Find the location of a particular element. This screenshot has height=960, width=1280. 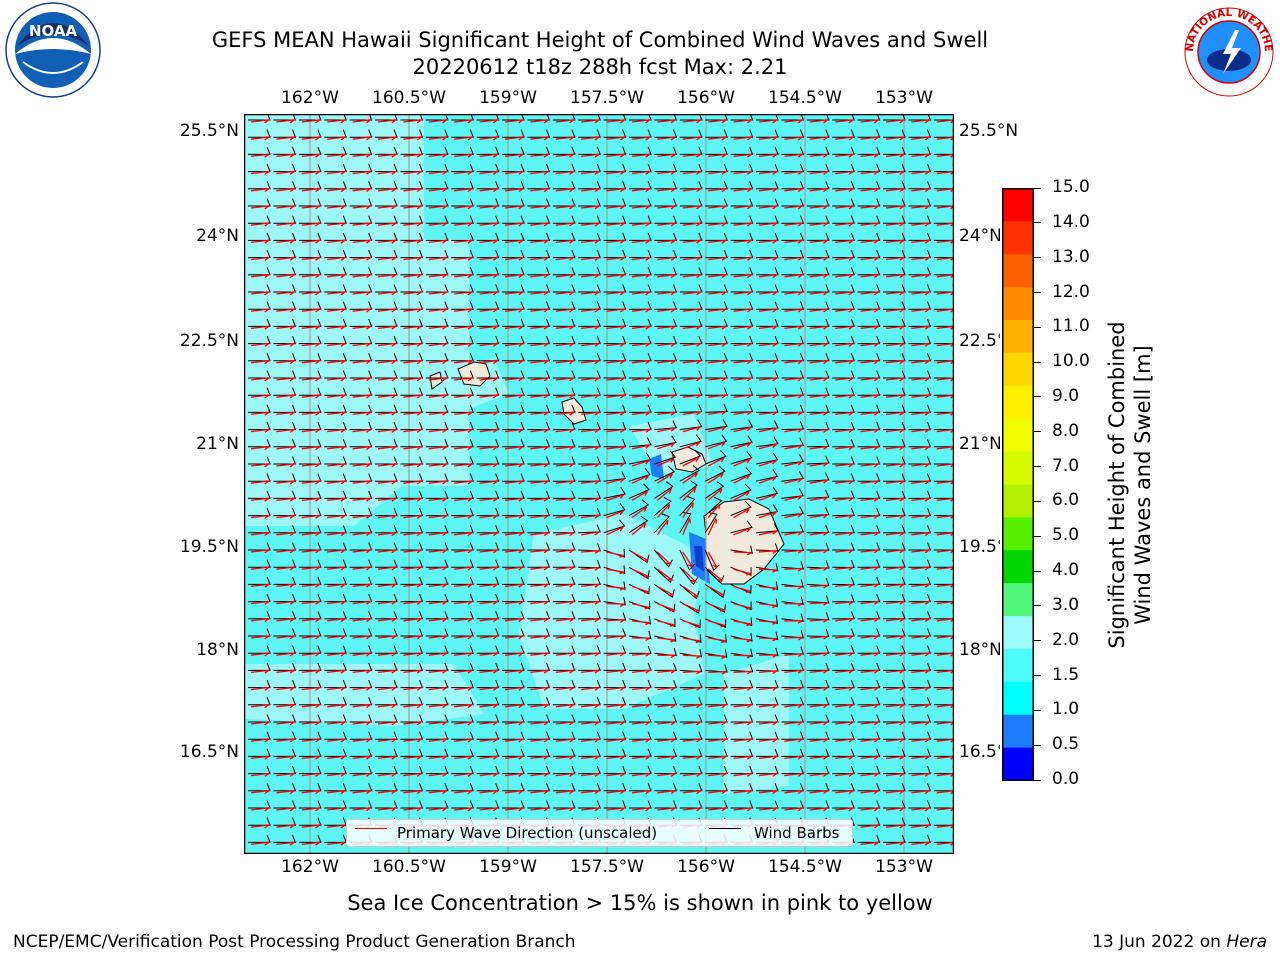

colorbar-tick-label: 6.0 is located at coordinates (1066, 500).